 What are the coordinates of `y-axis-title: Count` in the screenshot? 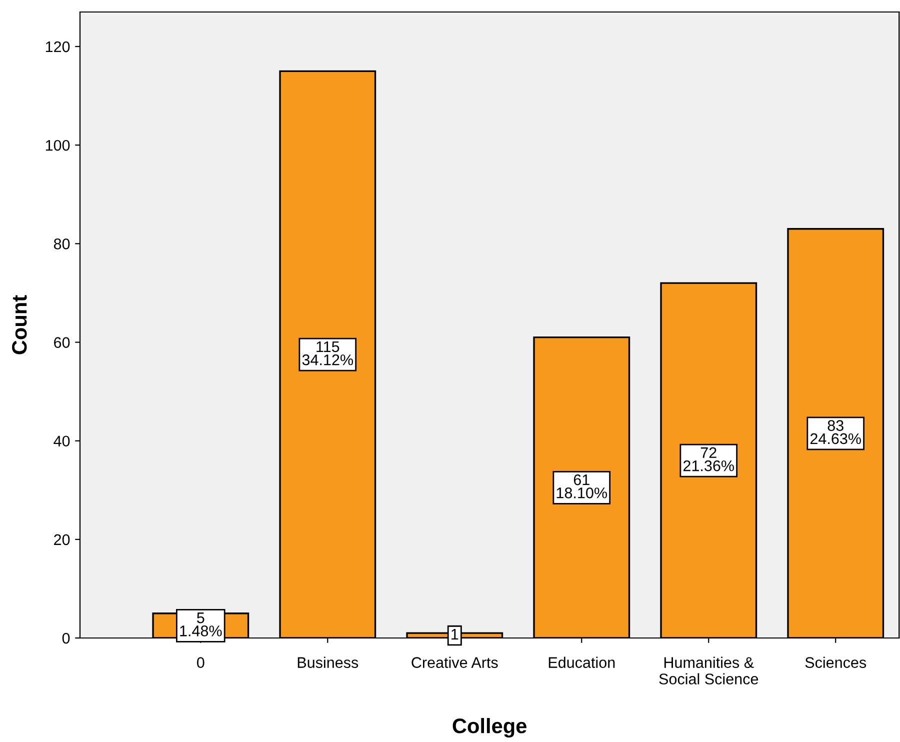 It's located at (19, 324).